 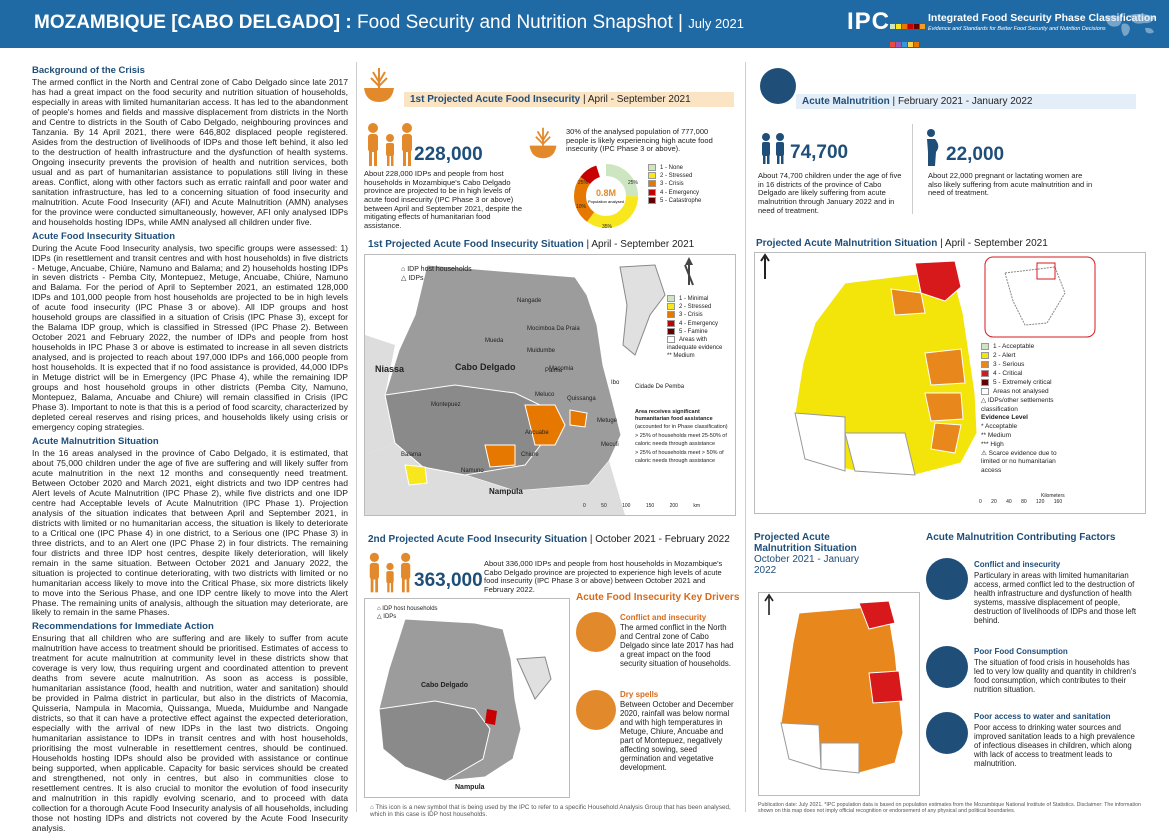 I want to click on afi-map-2-graphic, so click(x=465, y=700).